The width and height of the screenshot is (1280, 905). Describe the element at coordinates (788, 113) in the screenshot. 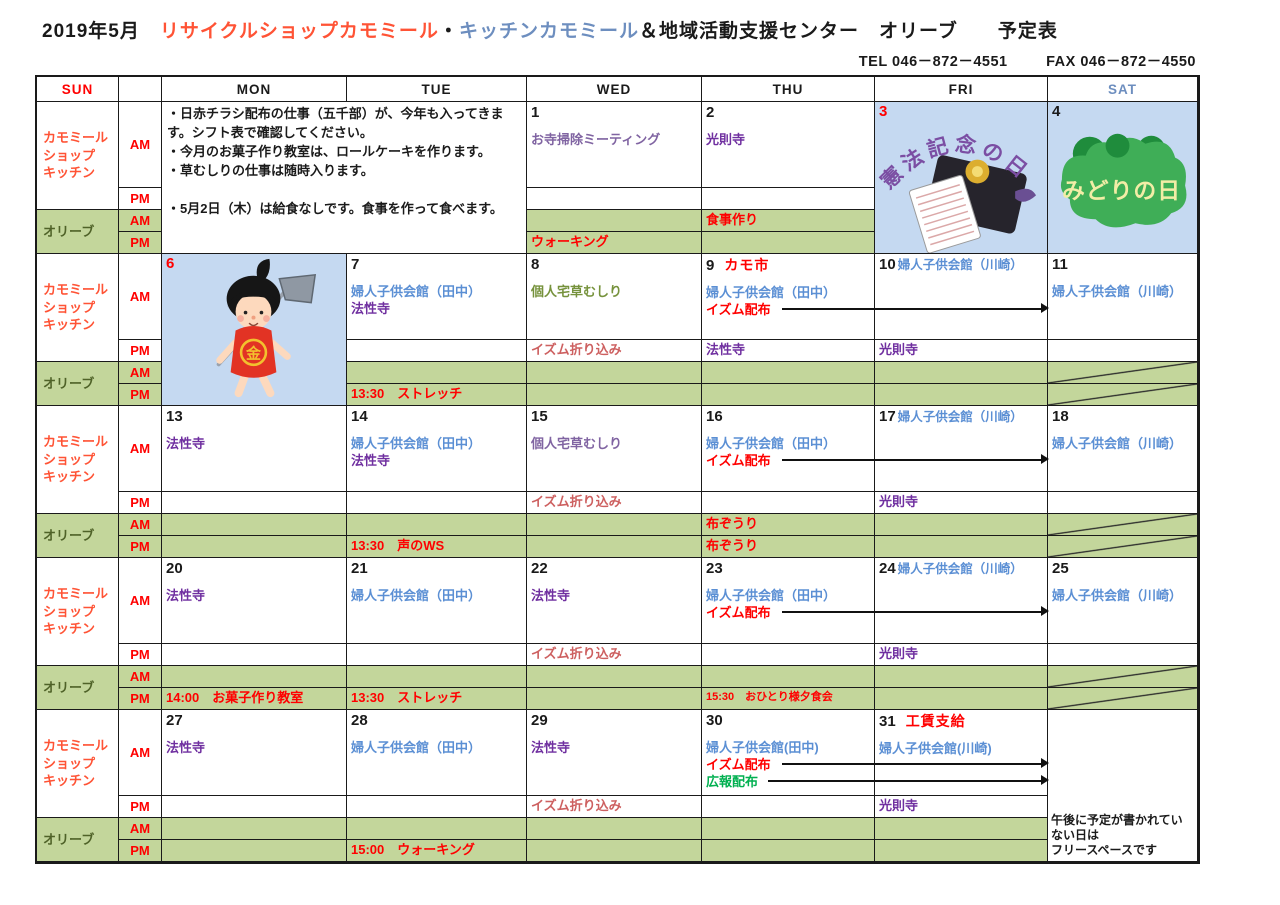

I see `date-row: 2` at that location.